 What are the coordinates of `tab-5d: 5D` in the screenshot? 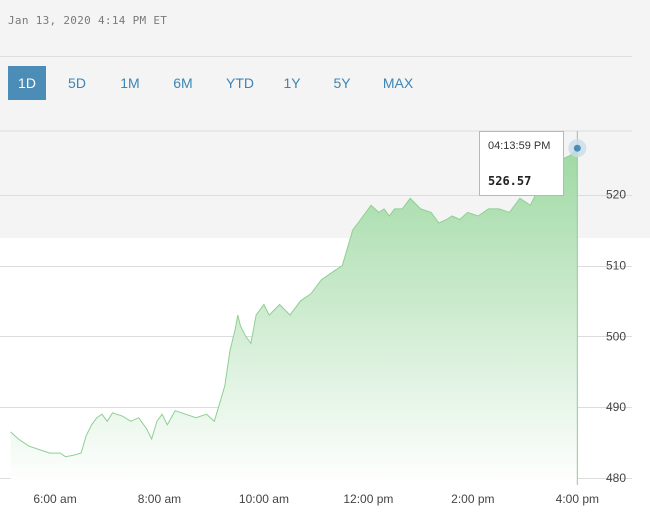 It's located at (77, 83).